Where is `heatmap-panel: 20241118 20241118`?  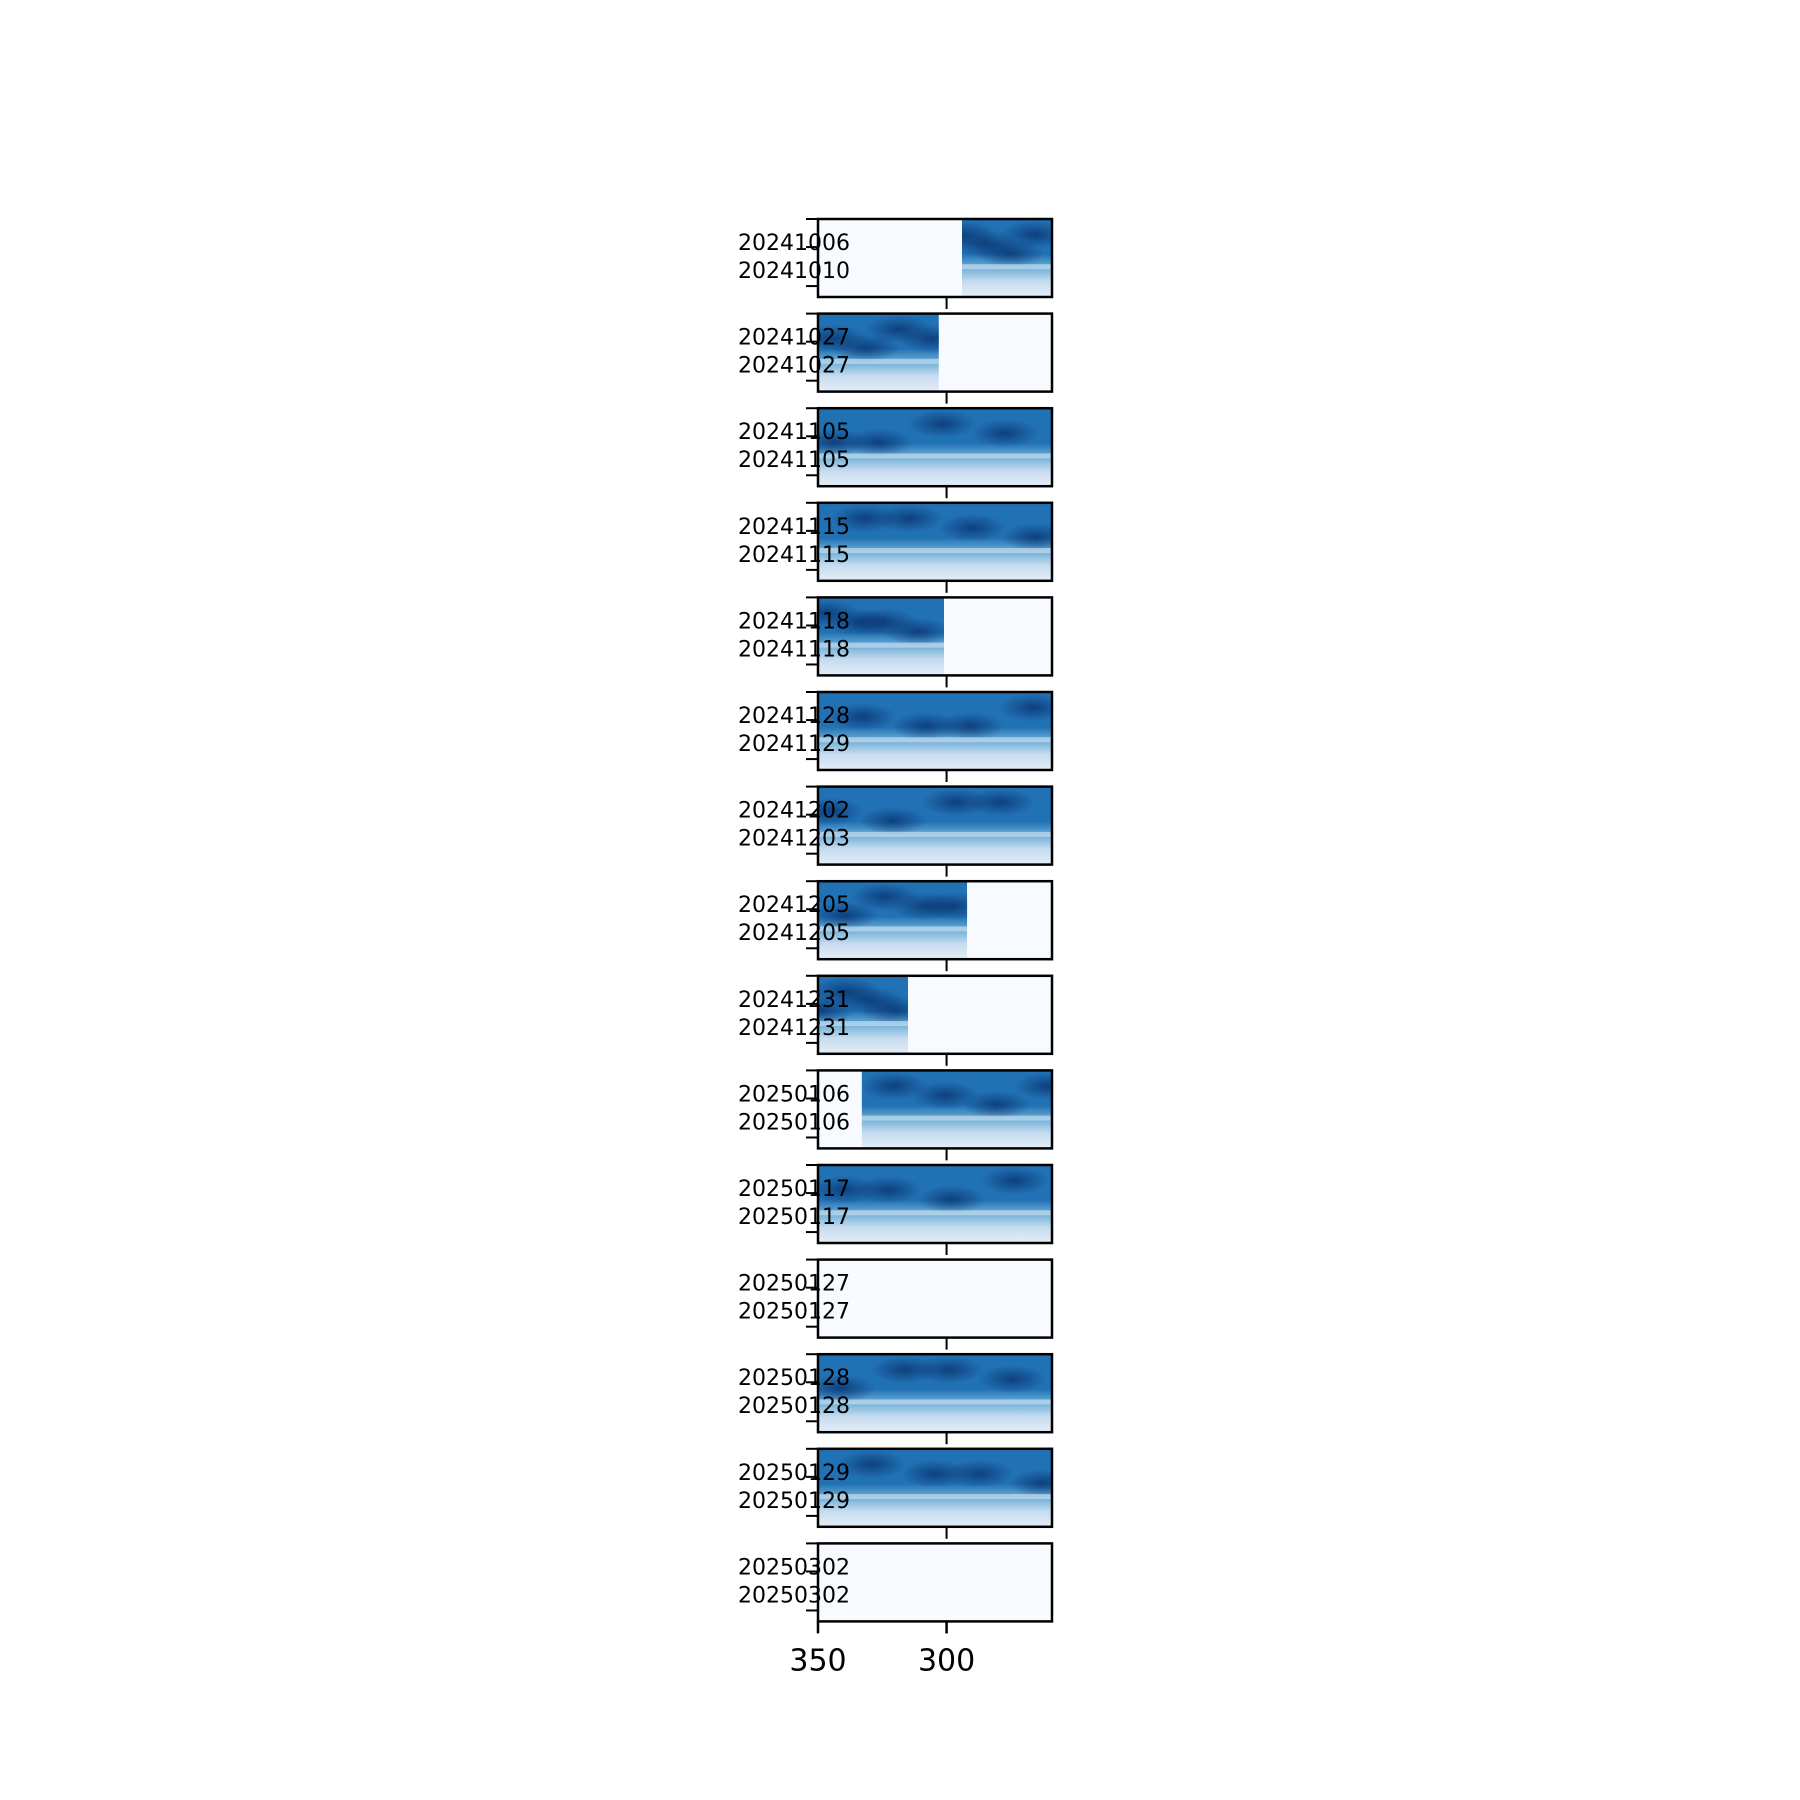 heatmap-panel: 20241118 20241118 is located at coordinates (896, 642).